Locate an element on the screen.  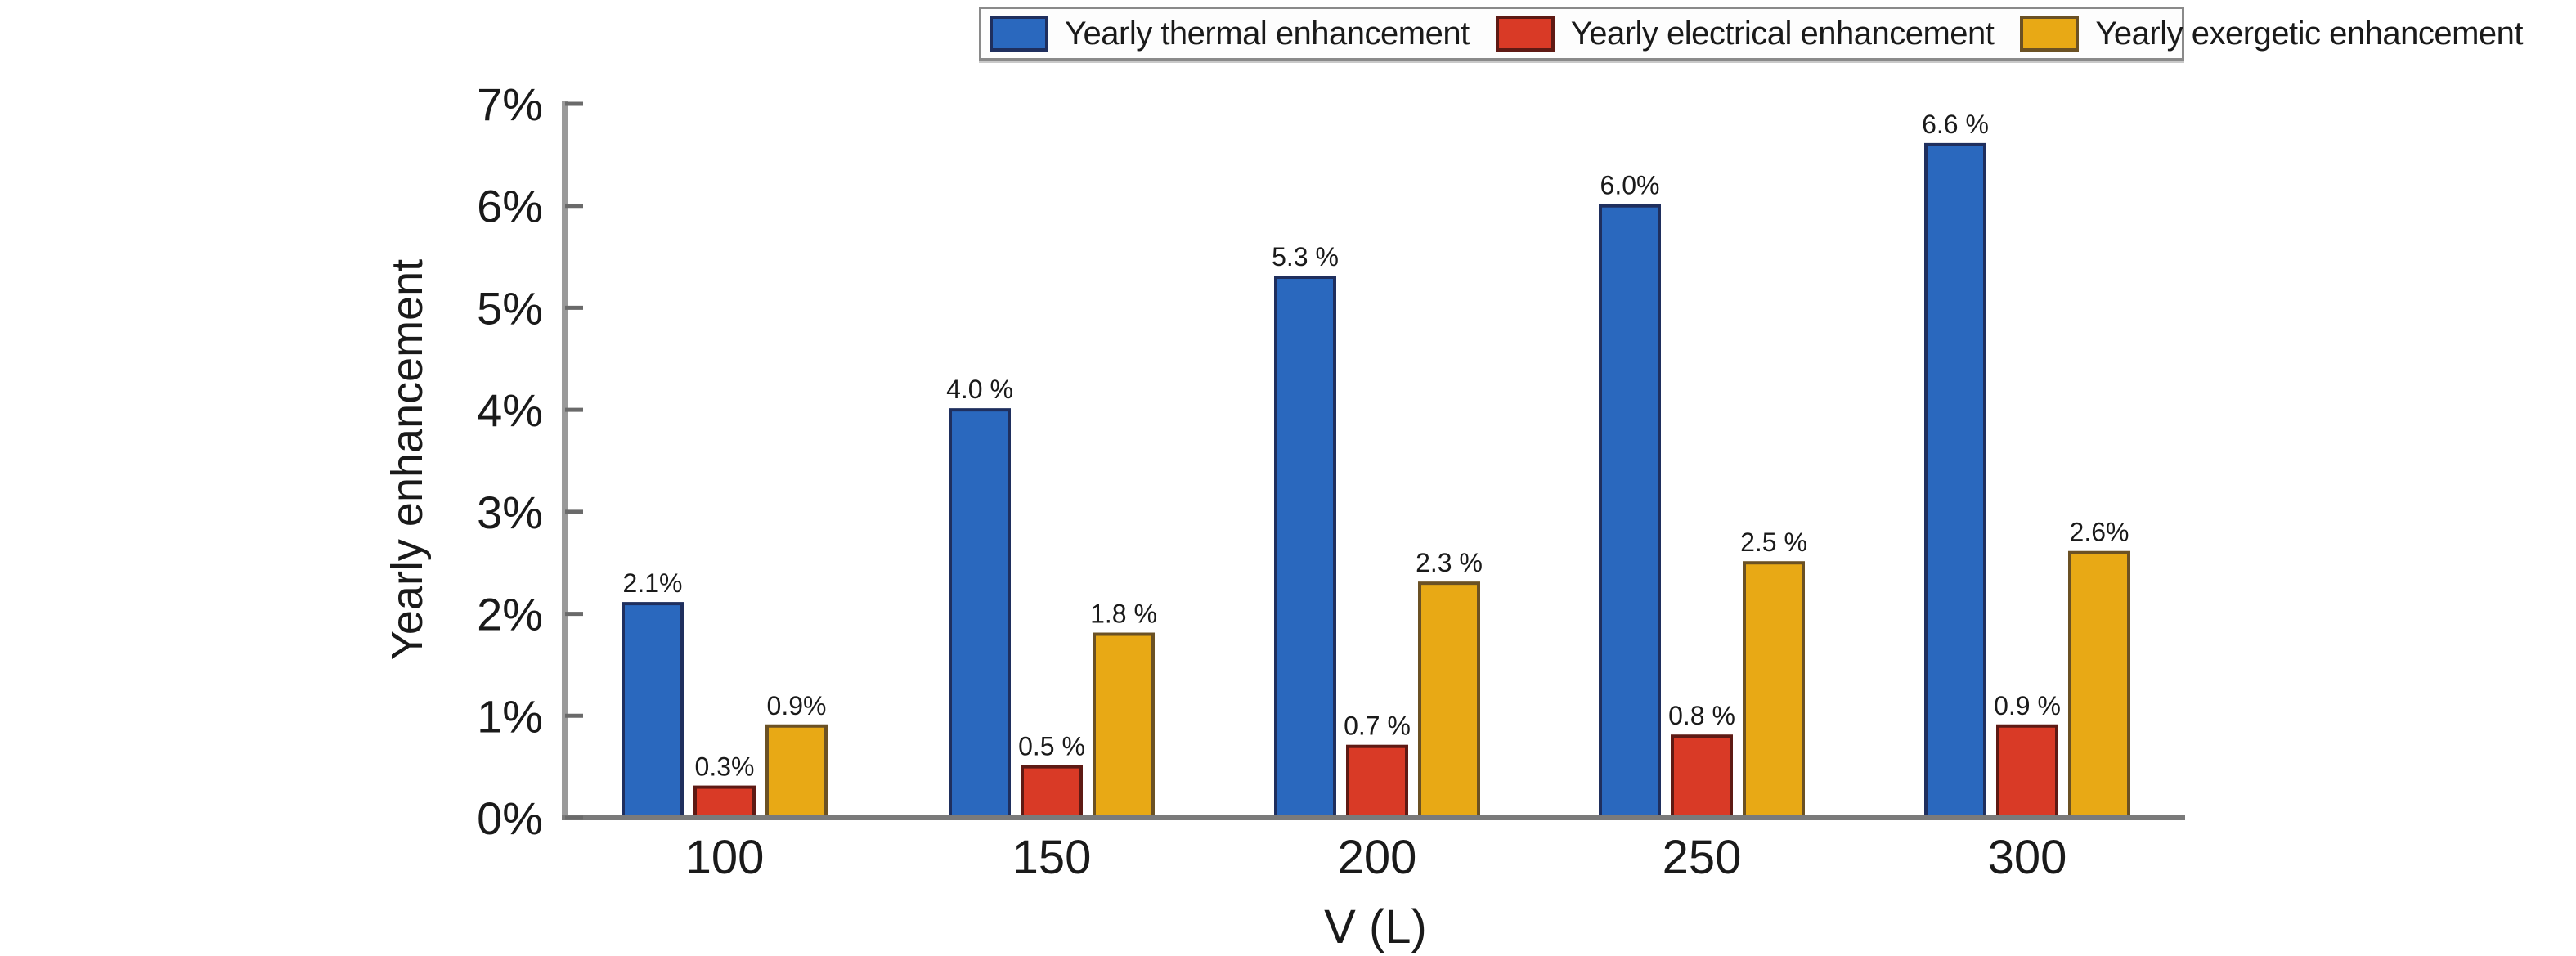
data-label-electrical-150: 0.5 % is located at coordinates (1051, 746).